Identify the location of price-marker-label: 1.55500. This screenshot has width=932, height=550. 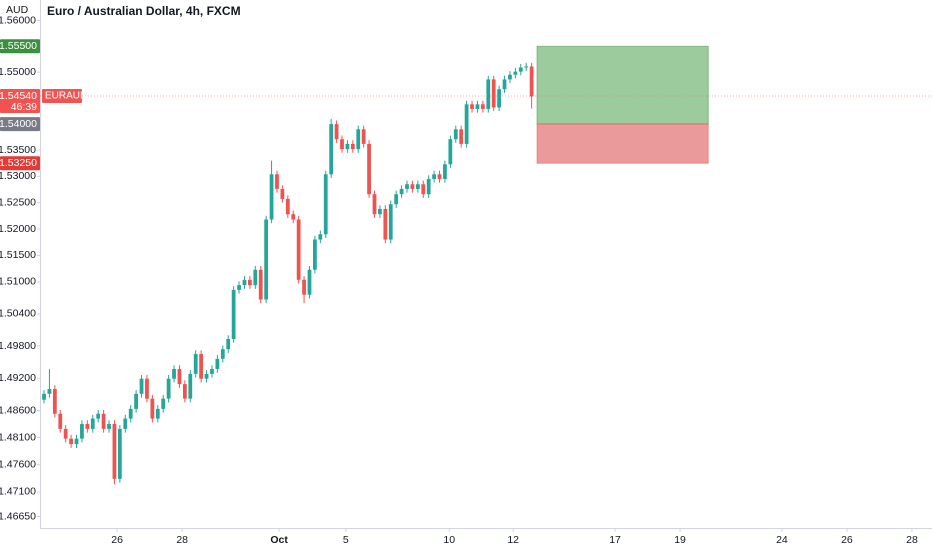
(18, 46).